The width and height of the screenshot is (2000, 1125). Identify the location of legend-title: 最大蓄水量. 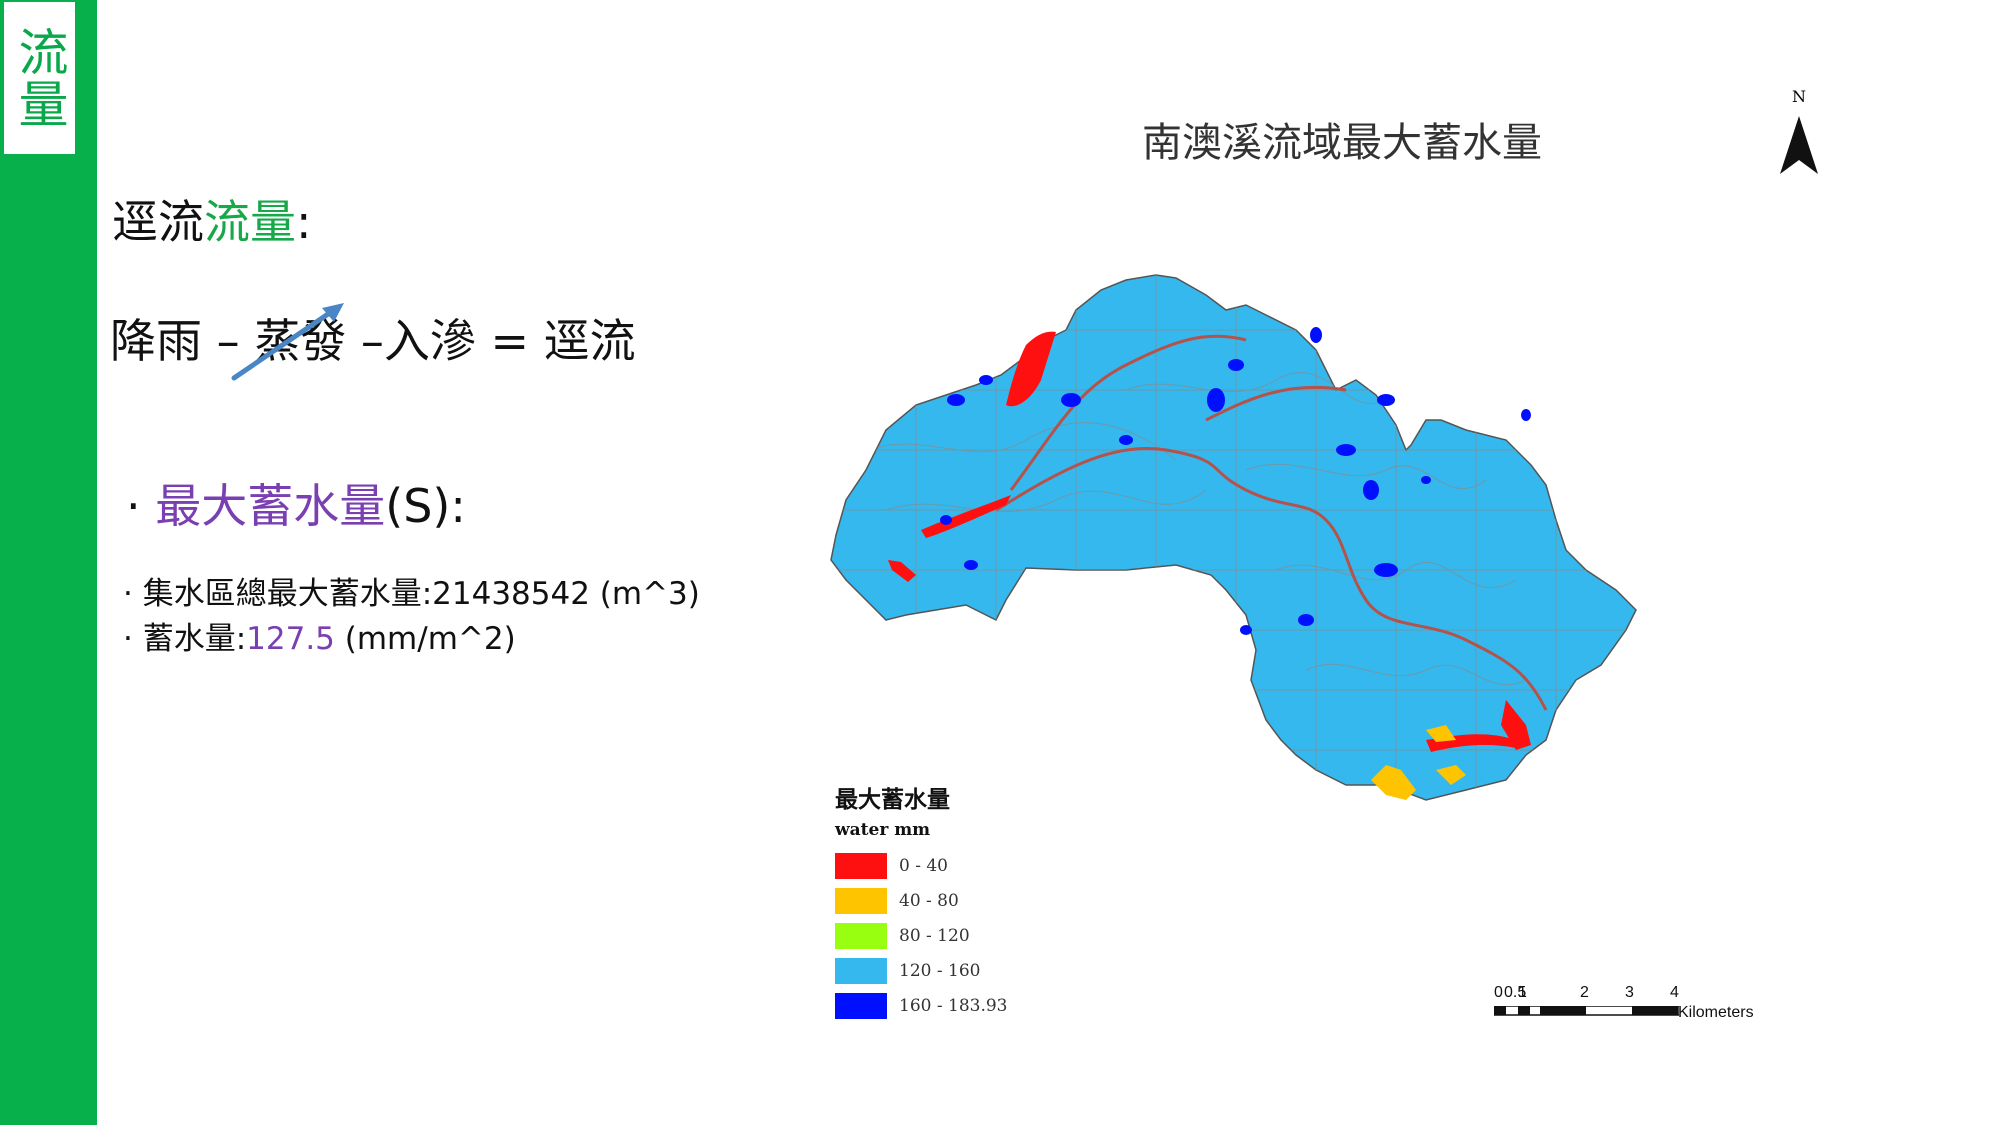
(892, 799).